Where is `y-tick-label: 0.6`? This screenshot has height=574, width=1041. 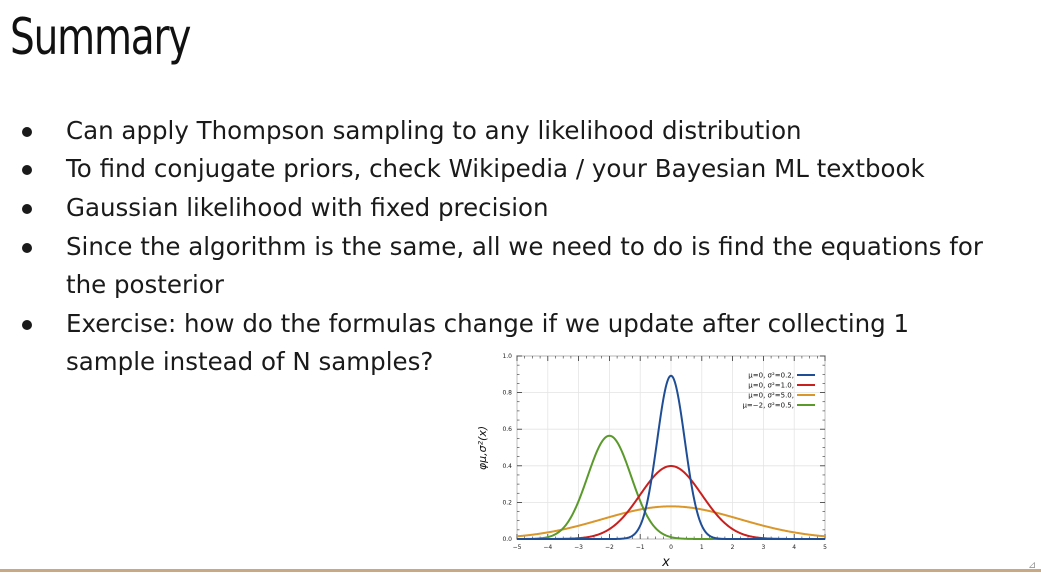 y-tick-label: 0.6 is located at coordinates (507, 429).